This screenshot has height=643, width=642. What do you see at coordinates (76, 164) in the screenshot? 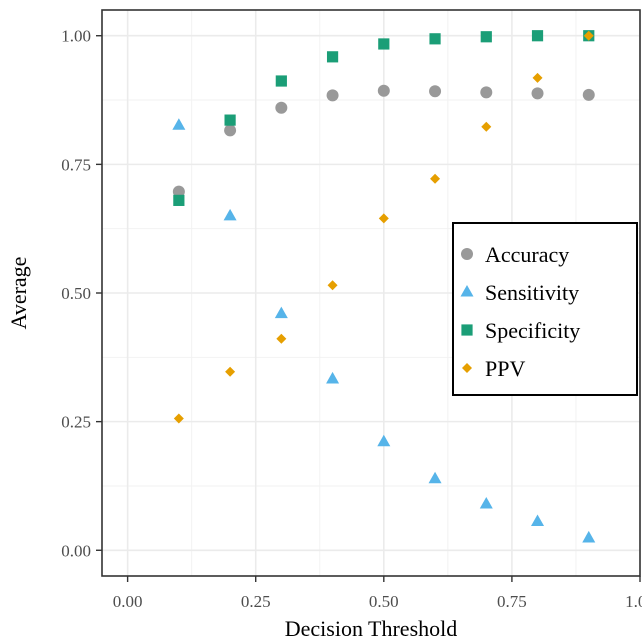
I see `y-tick-label-3: 0.75` at bounding box center [76, 164].